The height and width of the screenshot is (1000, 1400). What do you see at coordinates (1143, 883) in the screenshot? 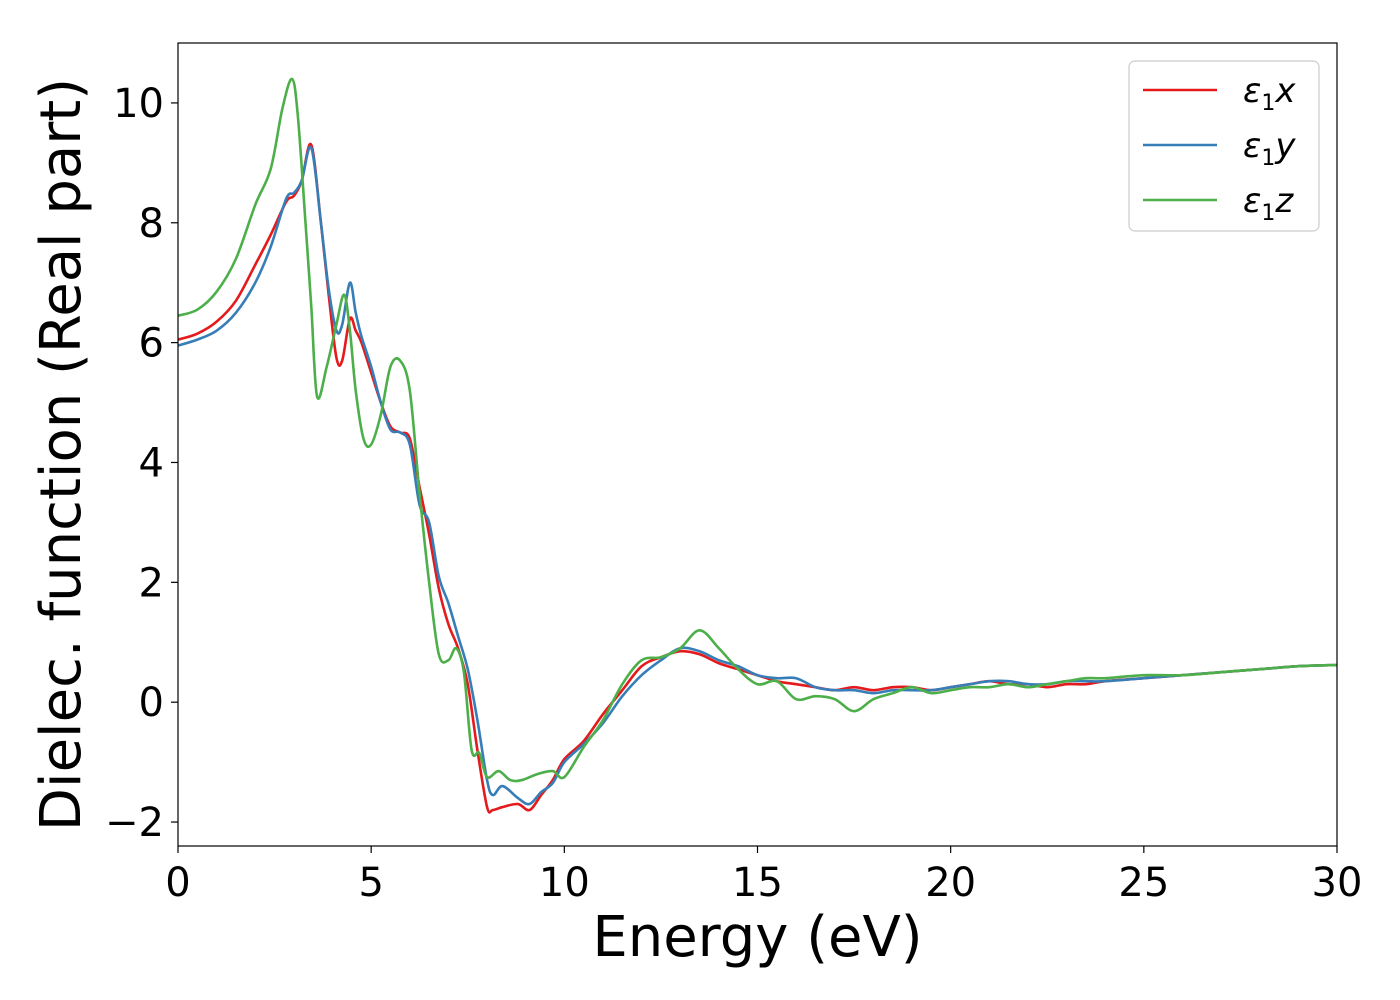
I see `x-tick-label: 25` at bounding box center [1143, 883].